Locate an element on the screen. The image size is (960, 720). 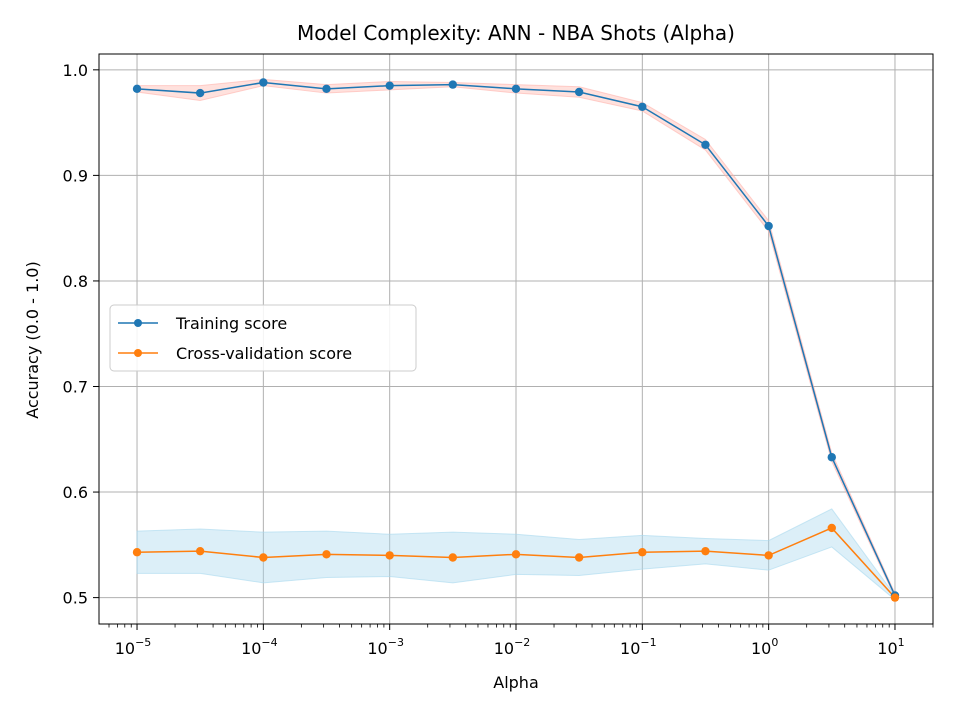
legend: Training score Cross-validation score is located at coordinates (263, 338).